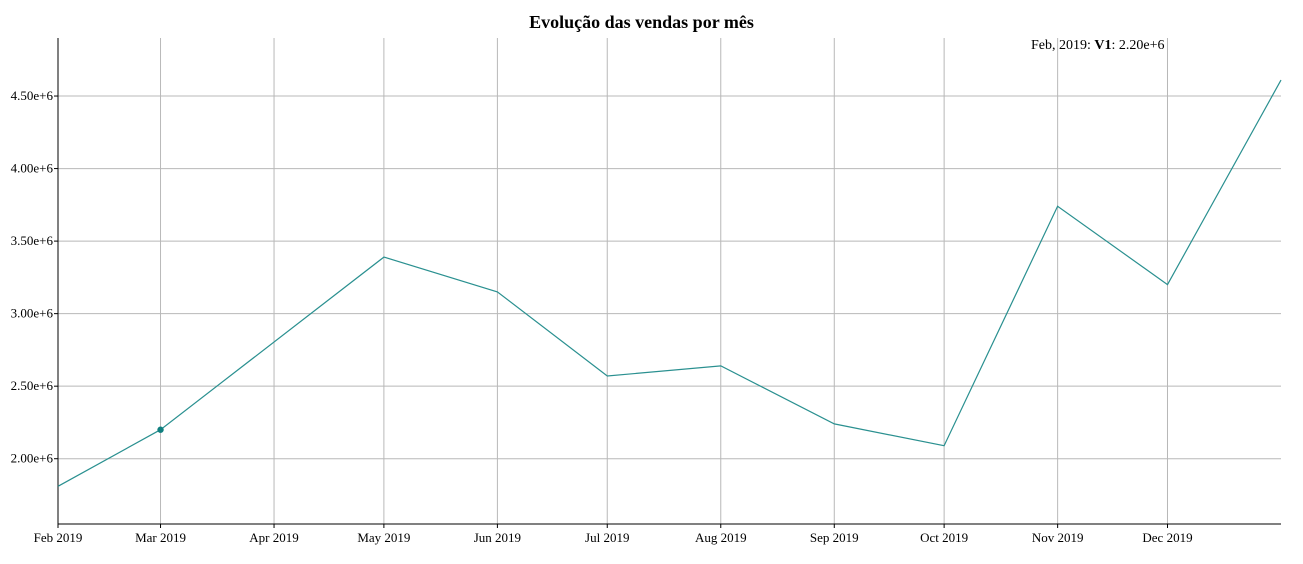 The height and width of the screenshot is (564, 1303). Describe the element at coordinates (607, 537) in the screenshot. I see `x-tick-label: Jul 2019` at that location.